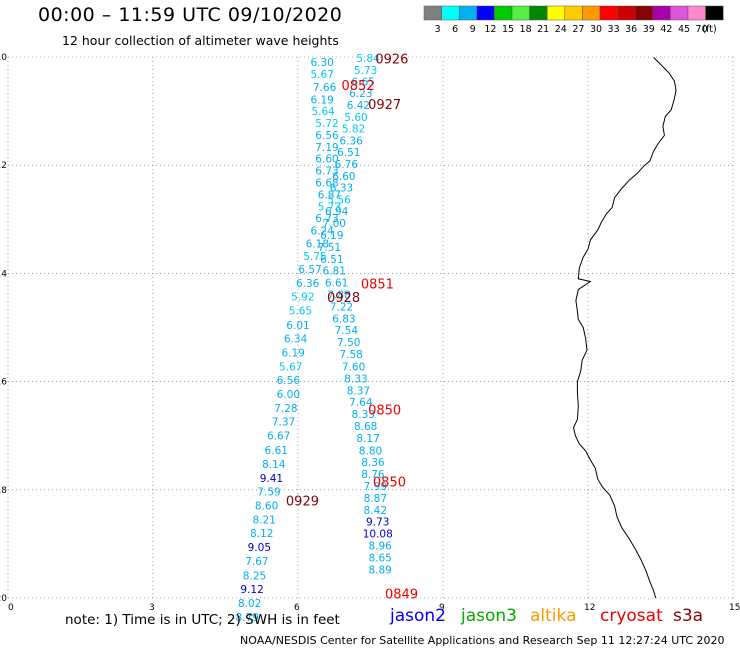 This screenshot has height=650, width=740. What do you see at coordinates (249, 604) in the screenshot?
I see `wave-height-label: 8.02` at bounding box center [249, 604].